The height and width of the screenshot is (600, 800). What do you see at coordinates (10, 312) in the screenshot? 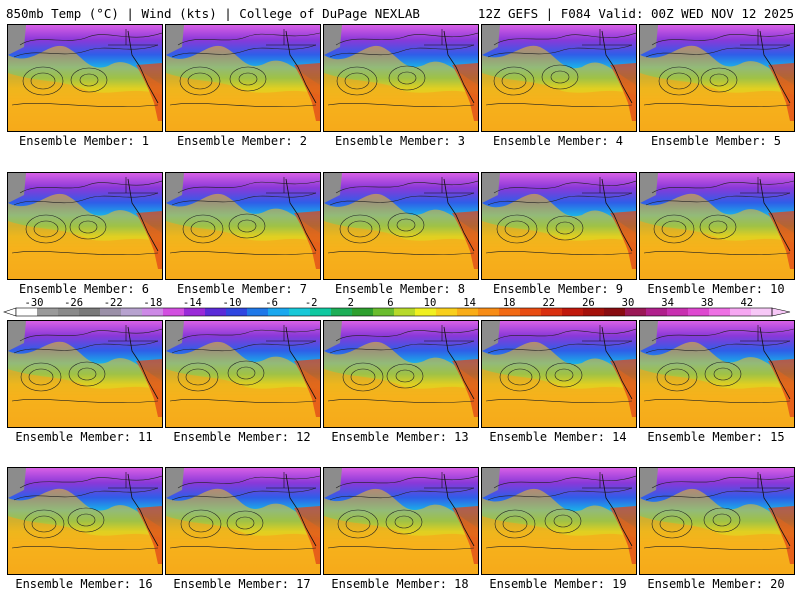
I see `colorbar-low-arrow` at bounding box center [10, 312].